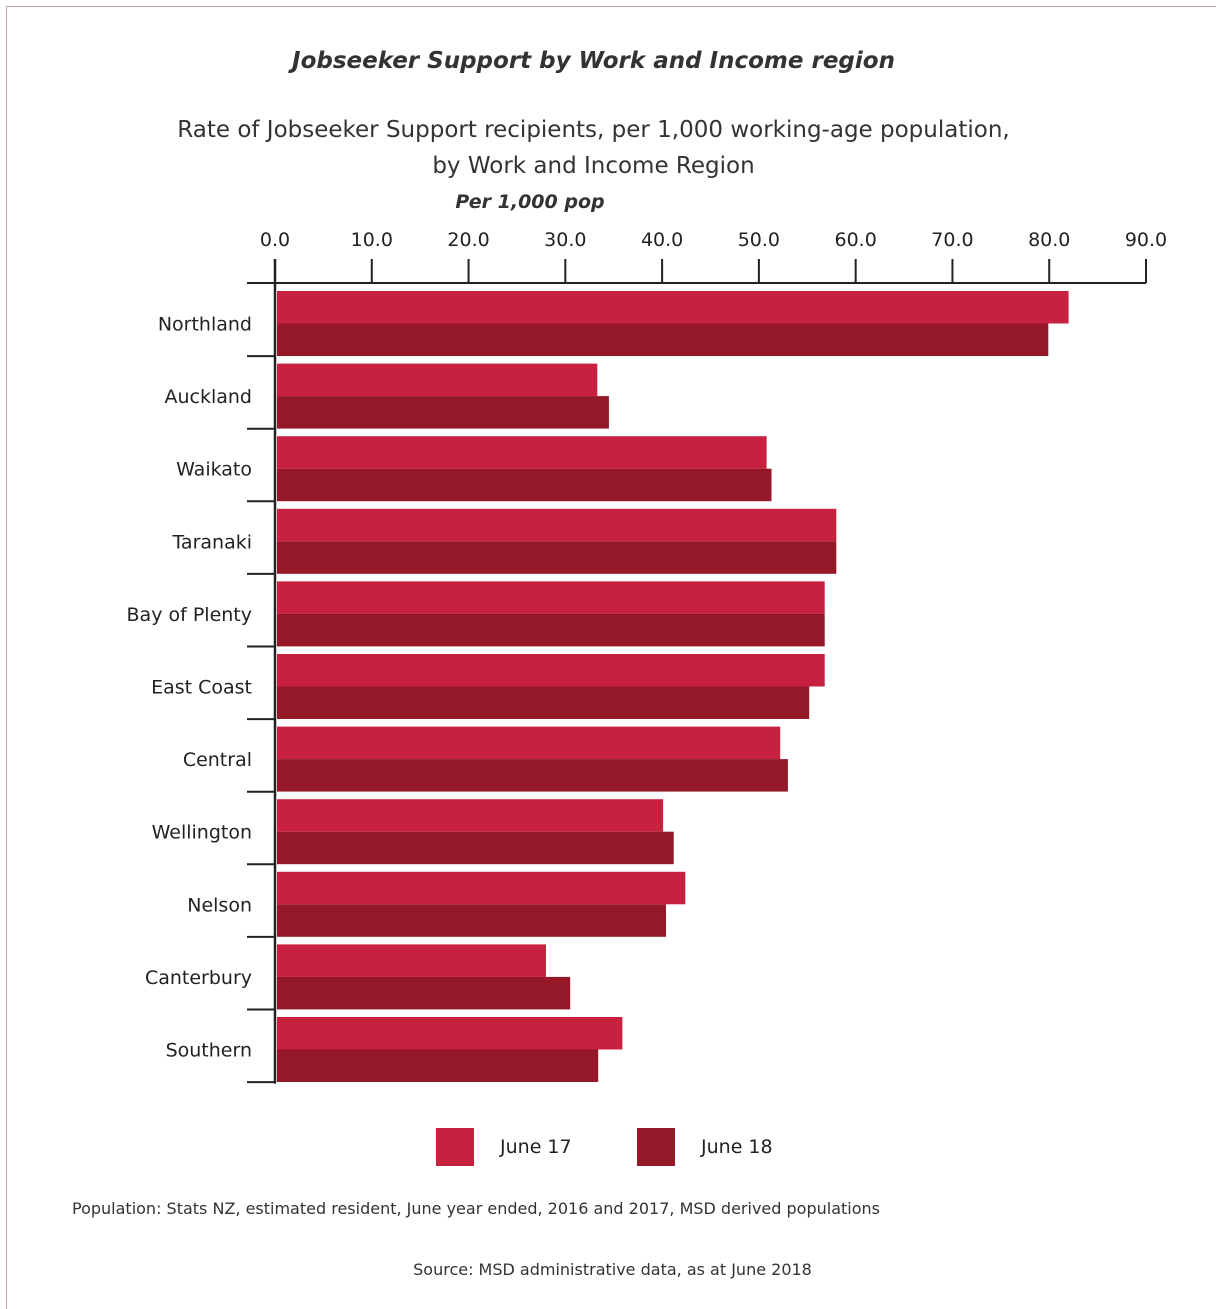 The width and height of the screenshot is (1216, 1309). Describe the element at coordinates (536, 1147) in the screenshot. I see `legend-label-june-17: June 17` at that location.